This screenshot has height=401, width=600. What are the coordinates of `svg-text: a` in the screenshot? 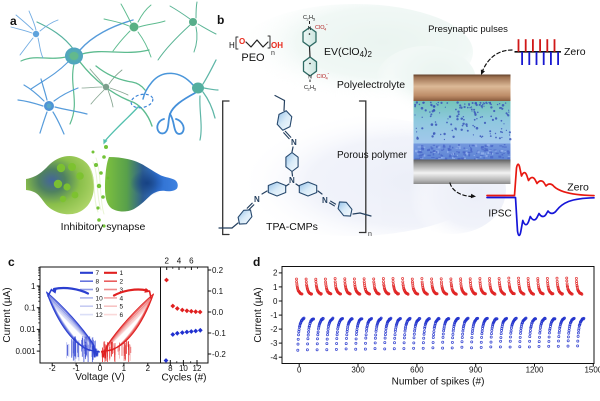 It's located at (13, 21).